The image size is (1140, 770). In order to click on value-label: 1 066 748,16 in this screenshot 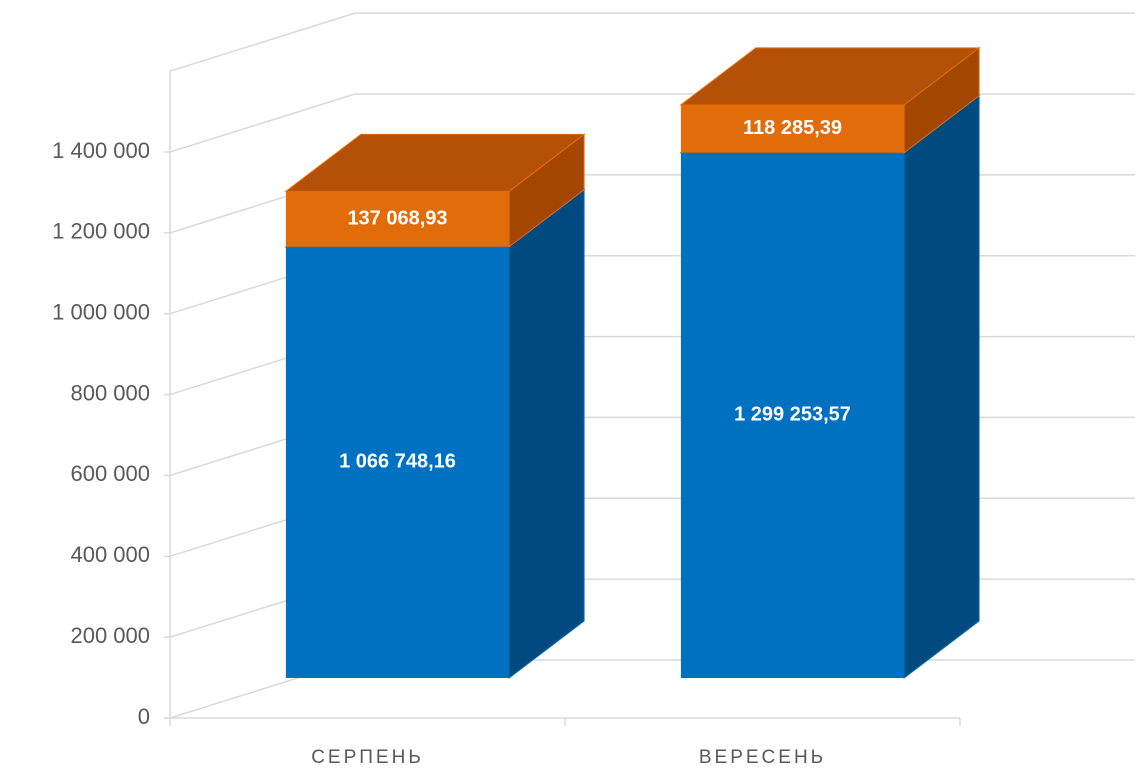, I will do `click(397, 462)`.